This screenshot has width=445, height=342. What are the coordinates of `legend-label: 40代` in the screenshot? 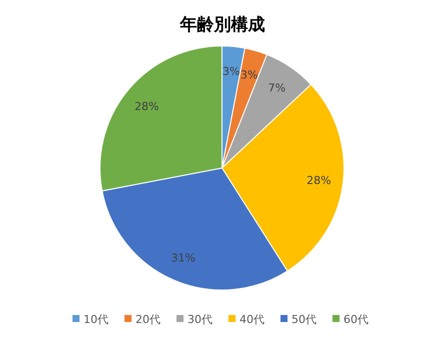 It's located at (252, 319).